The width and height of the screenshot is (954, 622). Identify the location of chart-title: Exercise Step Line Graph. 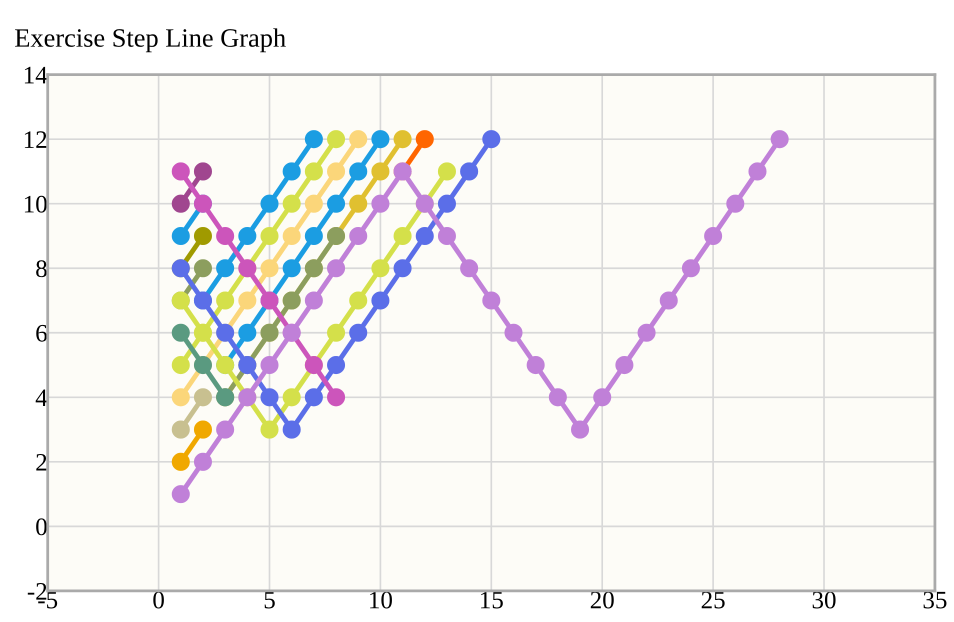
(150, 40).